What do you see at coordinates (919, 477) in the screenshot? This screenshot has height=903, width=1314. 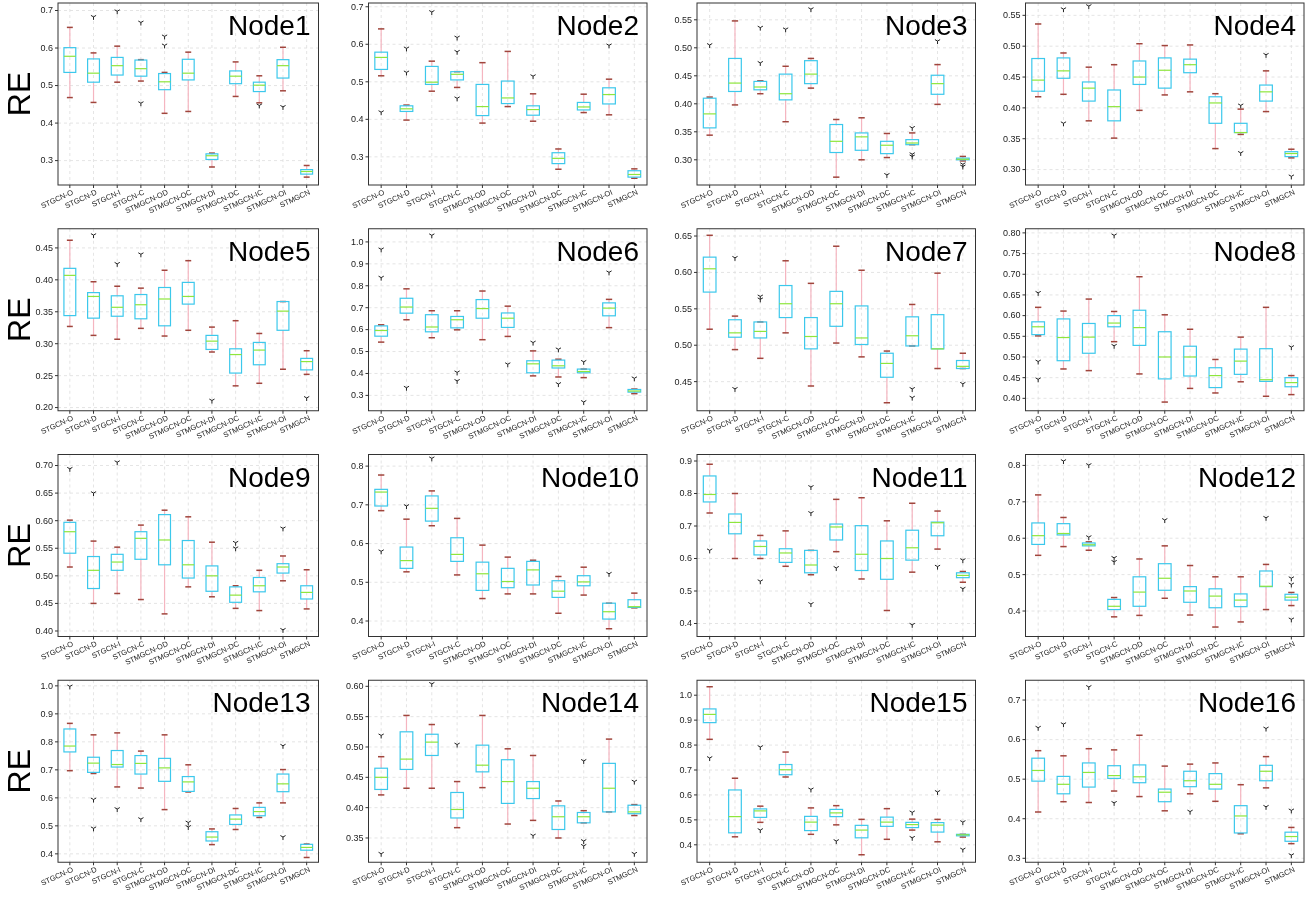 I see `chart-title: Node11` at bounding box center [919, 477].